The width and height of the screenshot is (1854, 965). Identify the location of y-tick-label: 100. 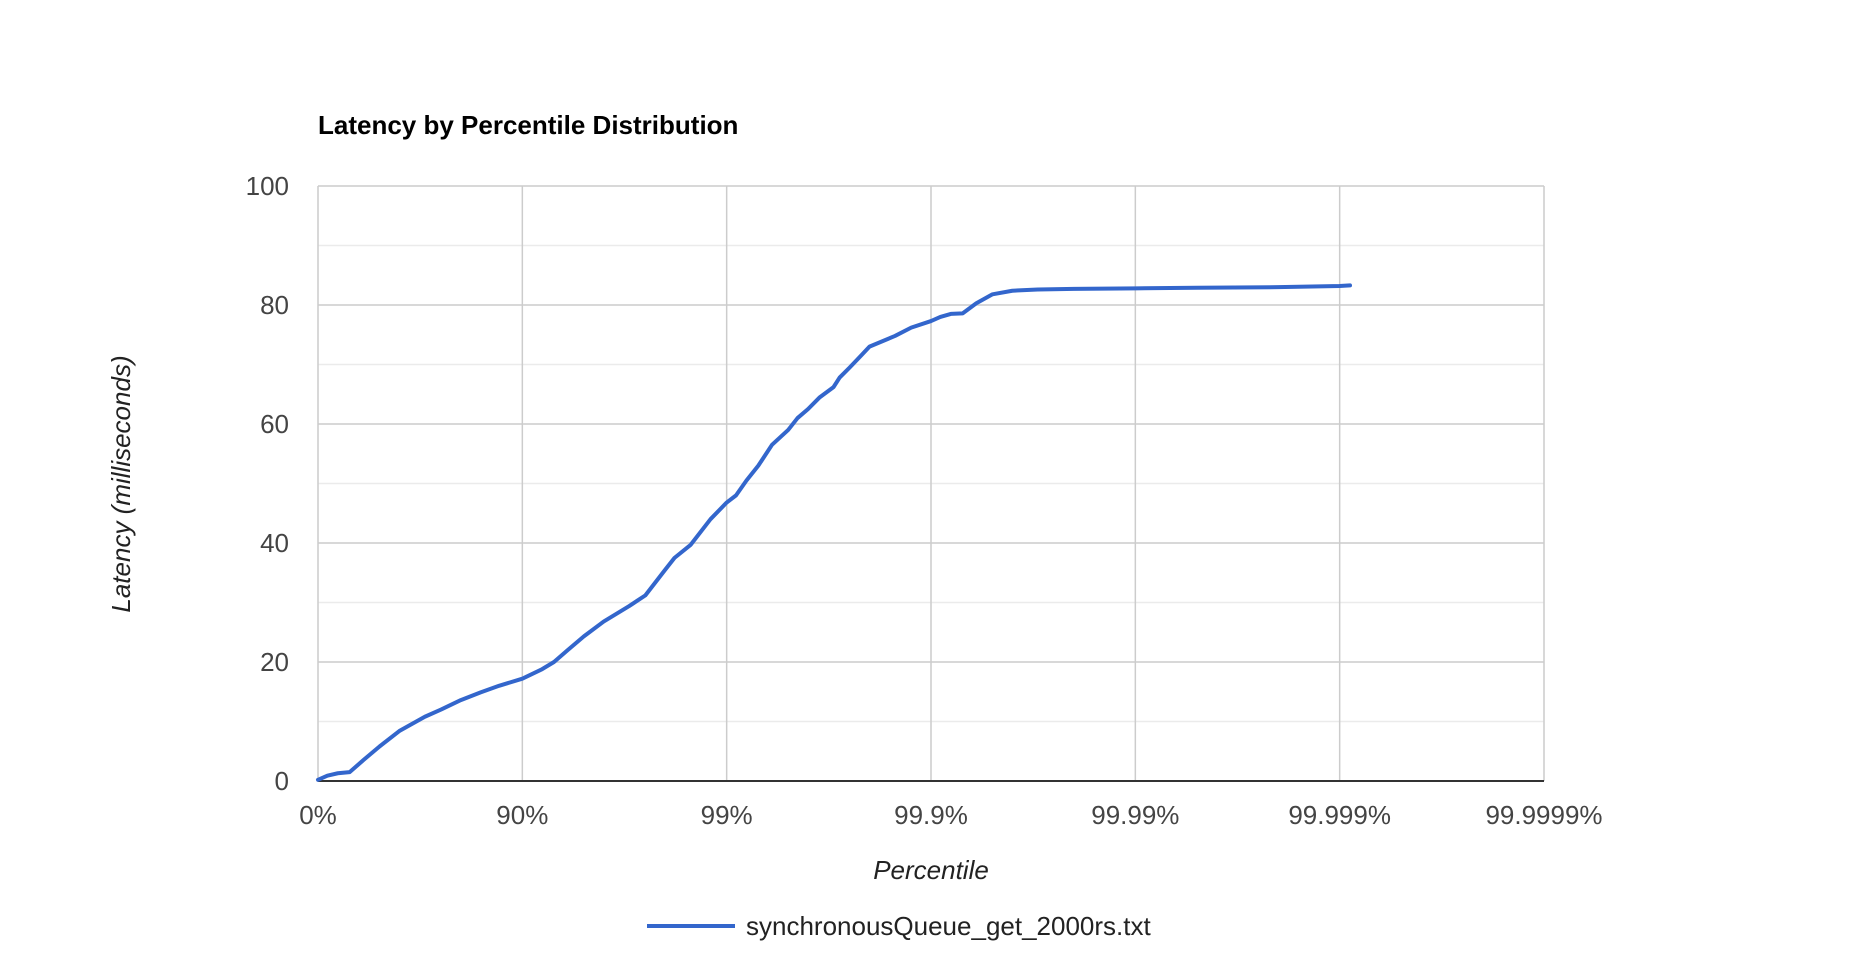
(267, 186).